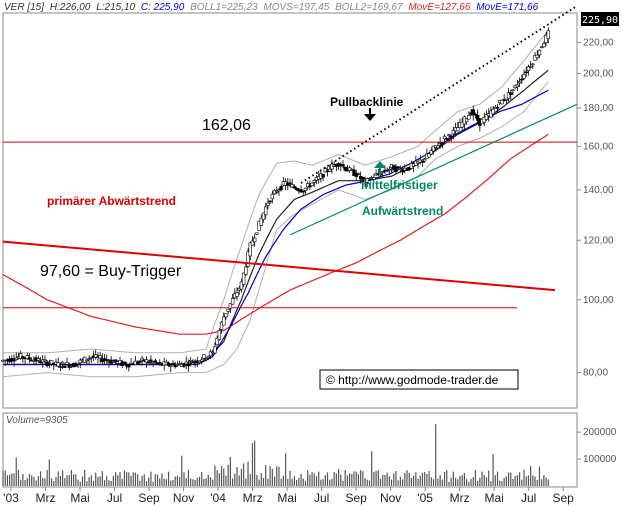 This screenshot has width=623, height=507. What do you see at coordinates (399, 185) in the screenshot?
I see `medium-uptrend-label-1: mittelfristiger` at bounding box center [399, 185].